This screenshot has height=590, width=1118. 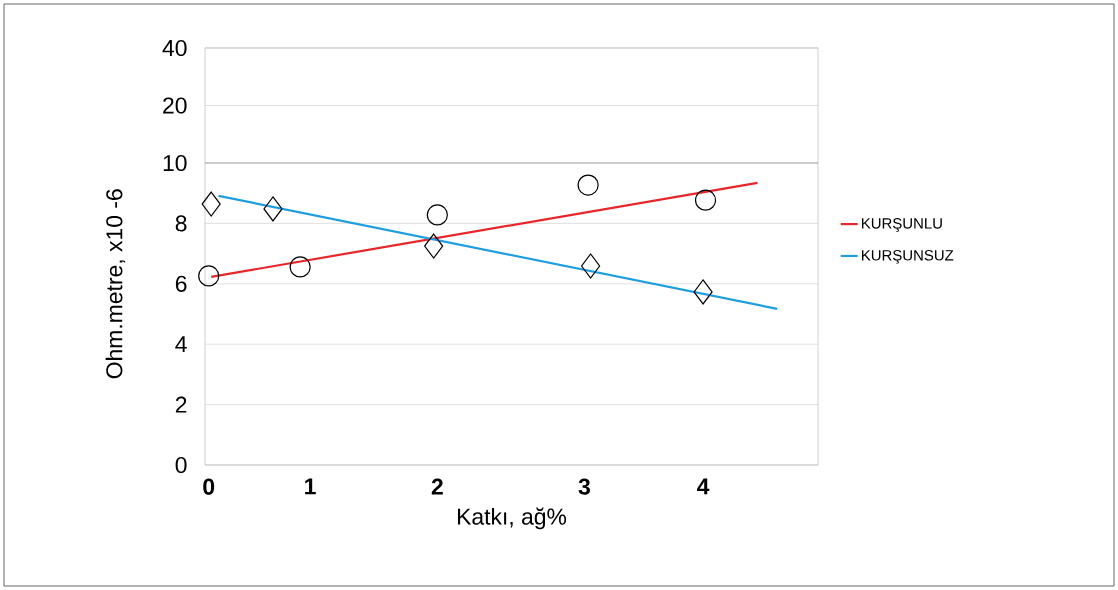 What do you see at coordinates (209, 486) in the screenshot?
I see `x-tick-label: 0` at bounding box center [209, 486].